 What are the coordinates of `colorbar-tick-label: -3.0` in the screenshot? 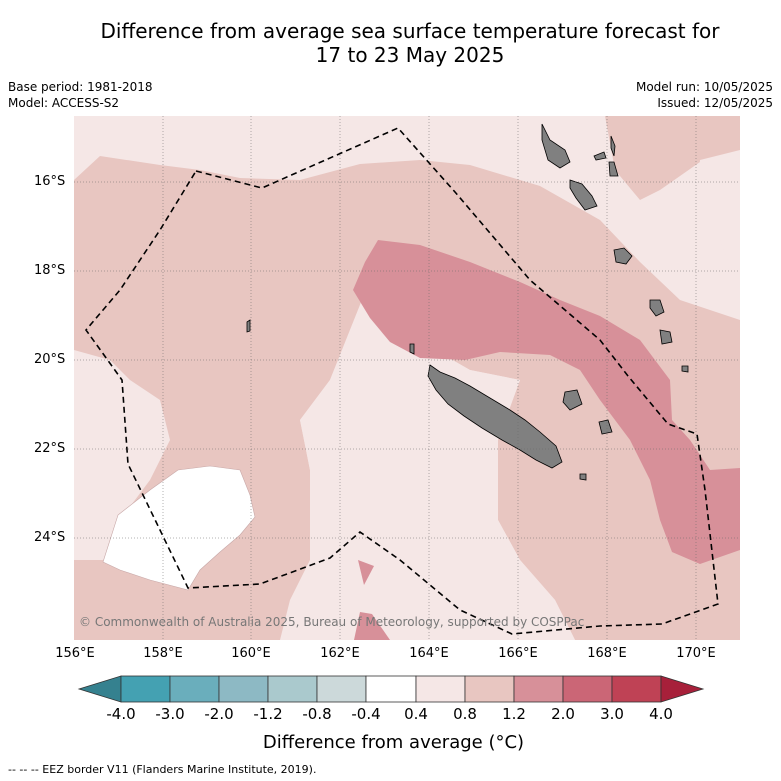 It's located at (170, 714).